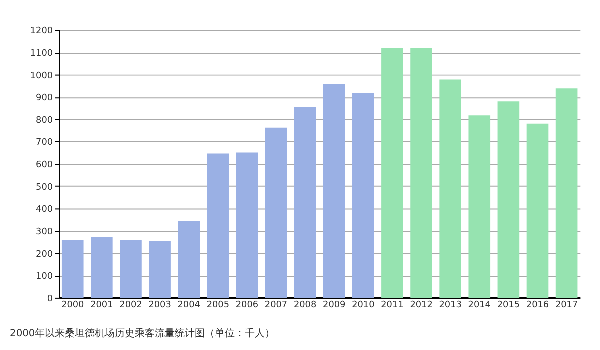 The width and height of the screenshot is (600, 350). What do you see at coordinates (480, 305) in the screenshot?
I see `x-tick-label: 2014` at bounding box center [480, 305].